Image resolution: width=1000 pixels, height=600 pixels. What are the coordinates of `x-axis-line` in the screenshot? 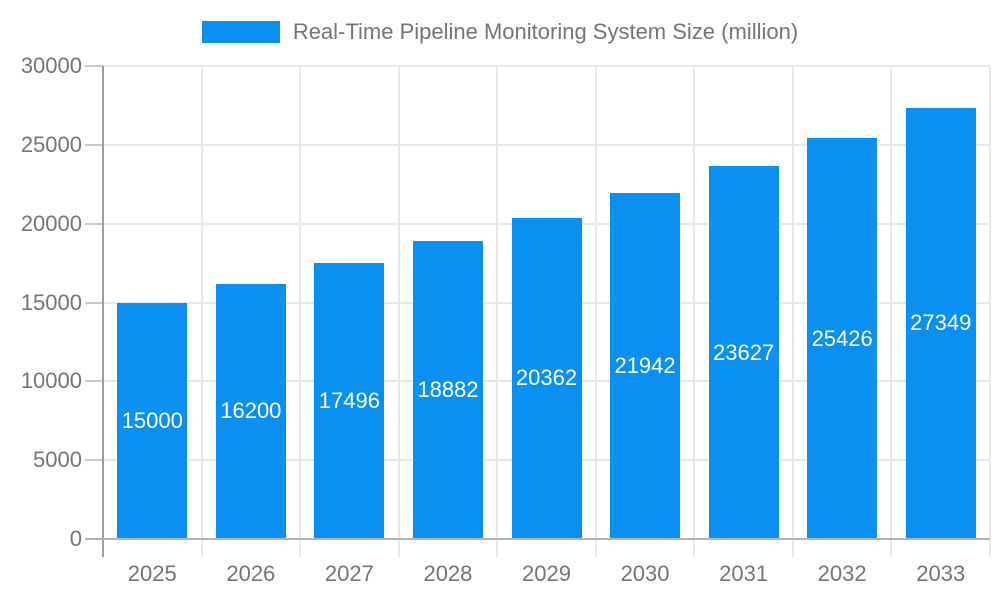 It's located at (537, 539).